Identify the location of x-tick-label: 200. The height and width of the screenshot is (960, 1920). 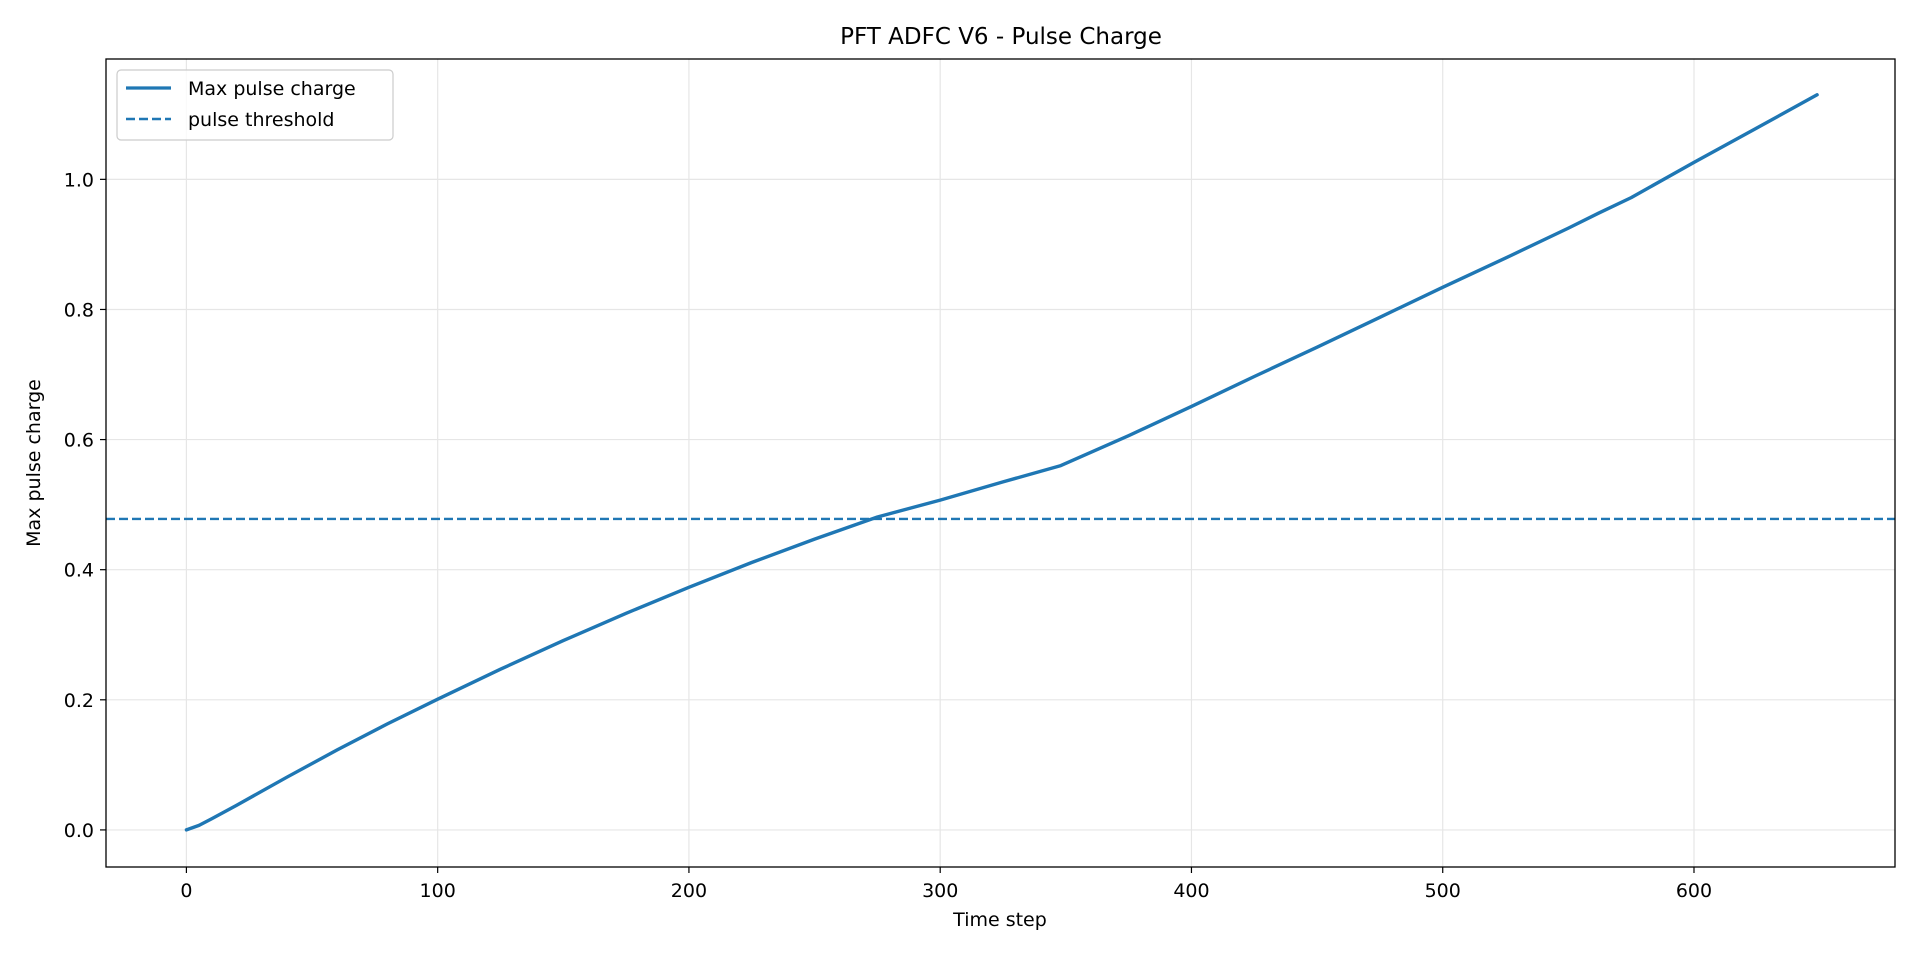
(689, 891).